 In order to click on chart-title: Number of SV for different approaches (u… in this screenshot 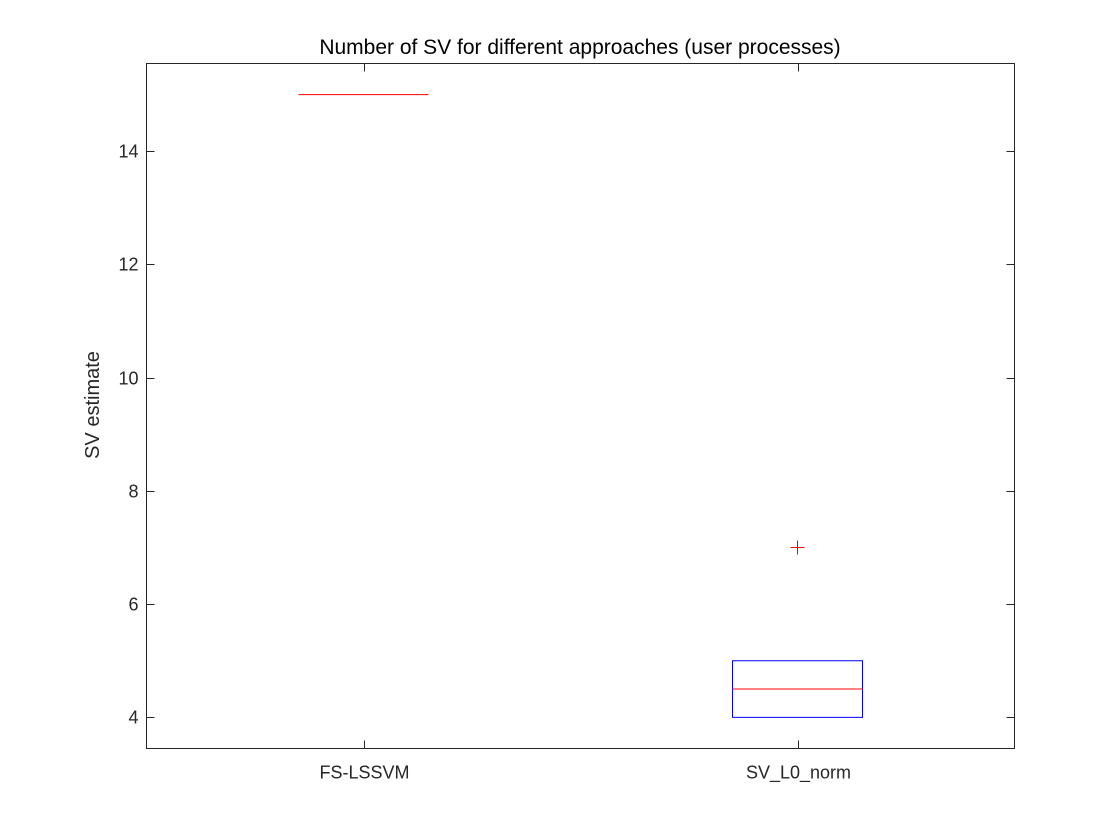, I will do `click(579, 47)`.